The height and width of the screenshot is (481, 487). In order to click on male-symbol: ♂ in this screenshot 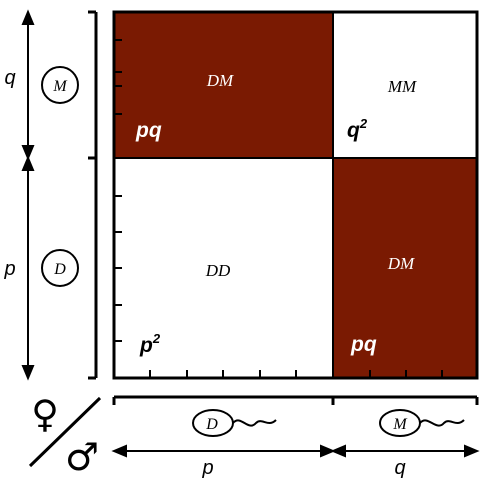, I will do `click(82, 457)`.